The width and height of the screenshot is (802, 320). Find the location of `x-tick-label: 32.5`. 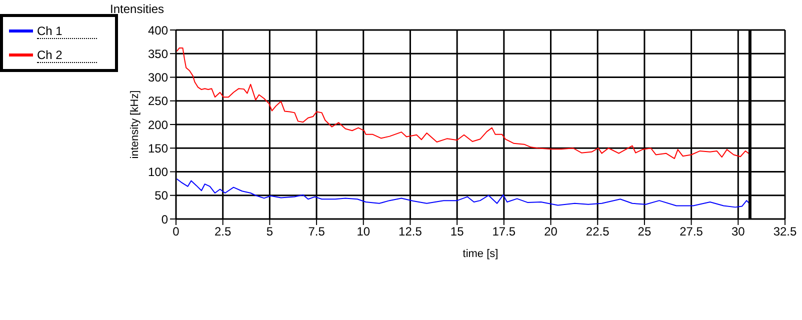

x-tick-label: 32.5 is located at coordinates (785, 231).